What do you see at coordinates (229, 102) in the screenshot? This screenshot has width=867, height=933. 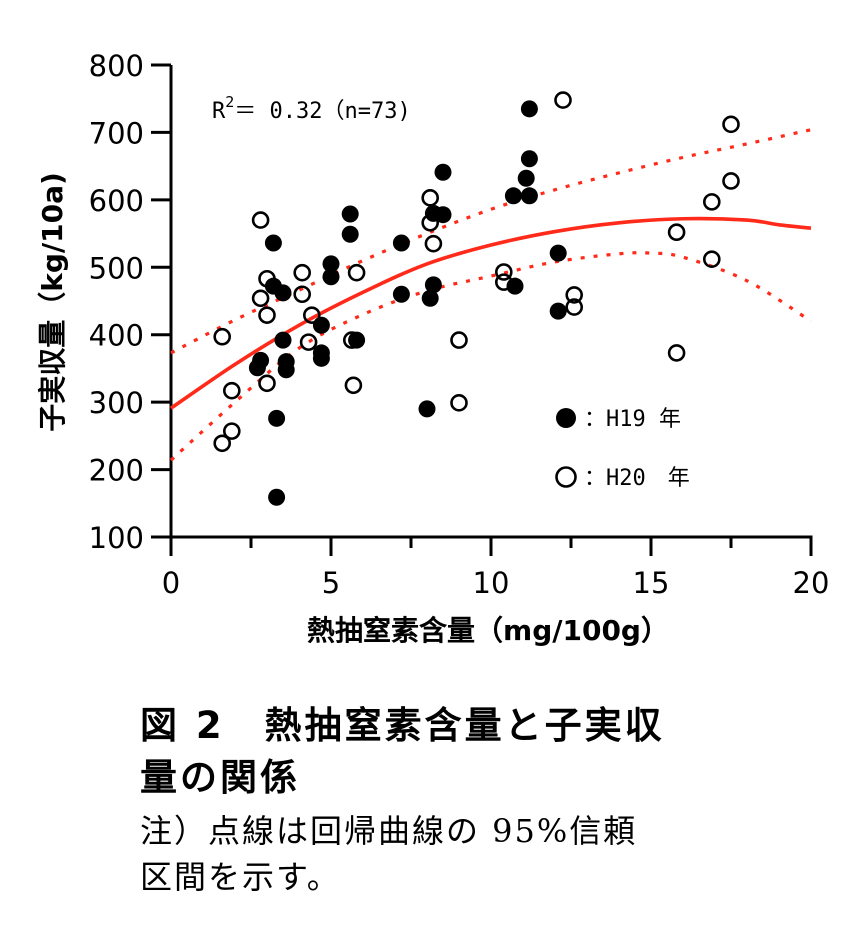 I see `r-superscript: 2` at bounding box center [229, 102].